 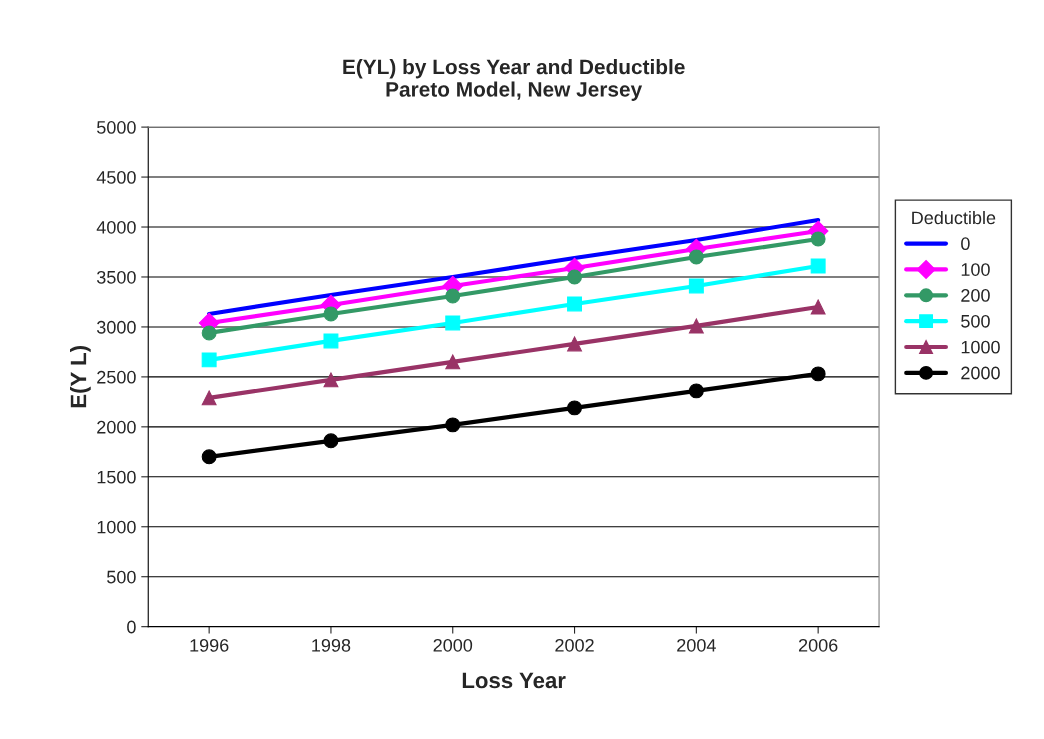 What do you see at coordinates (980, 347) in the screenshot?
I see `legend-label: 1000` at bounding box center [980, 347].